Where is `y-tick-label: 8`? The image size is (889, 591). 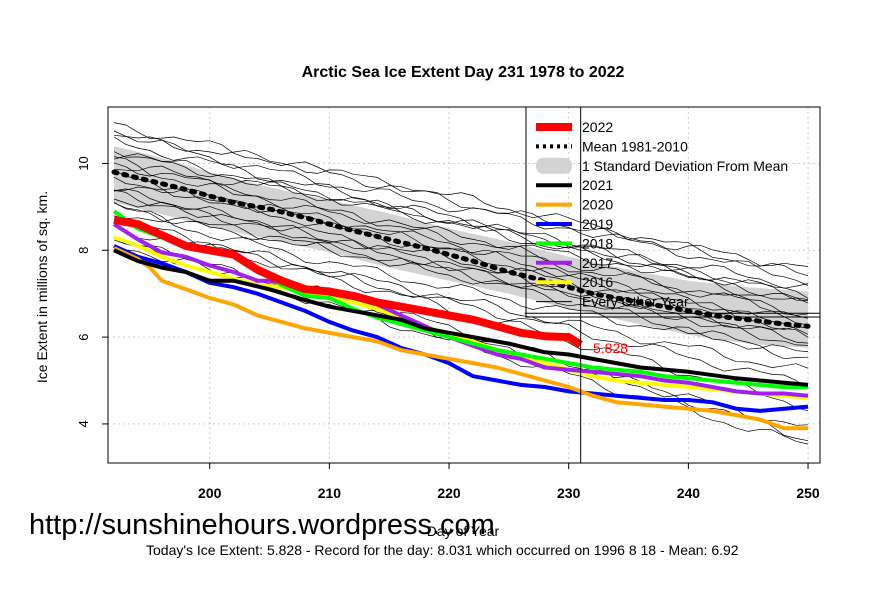
y-tick-label: 8 is located at coordinates (83, 250).